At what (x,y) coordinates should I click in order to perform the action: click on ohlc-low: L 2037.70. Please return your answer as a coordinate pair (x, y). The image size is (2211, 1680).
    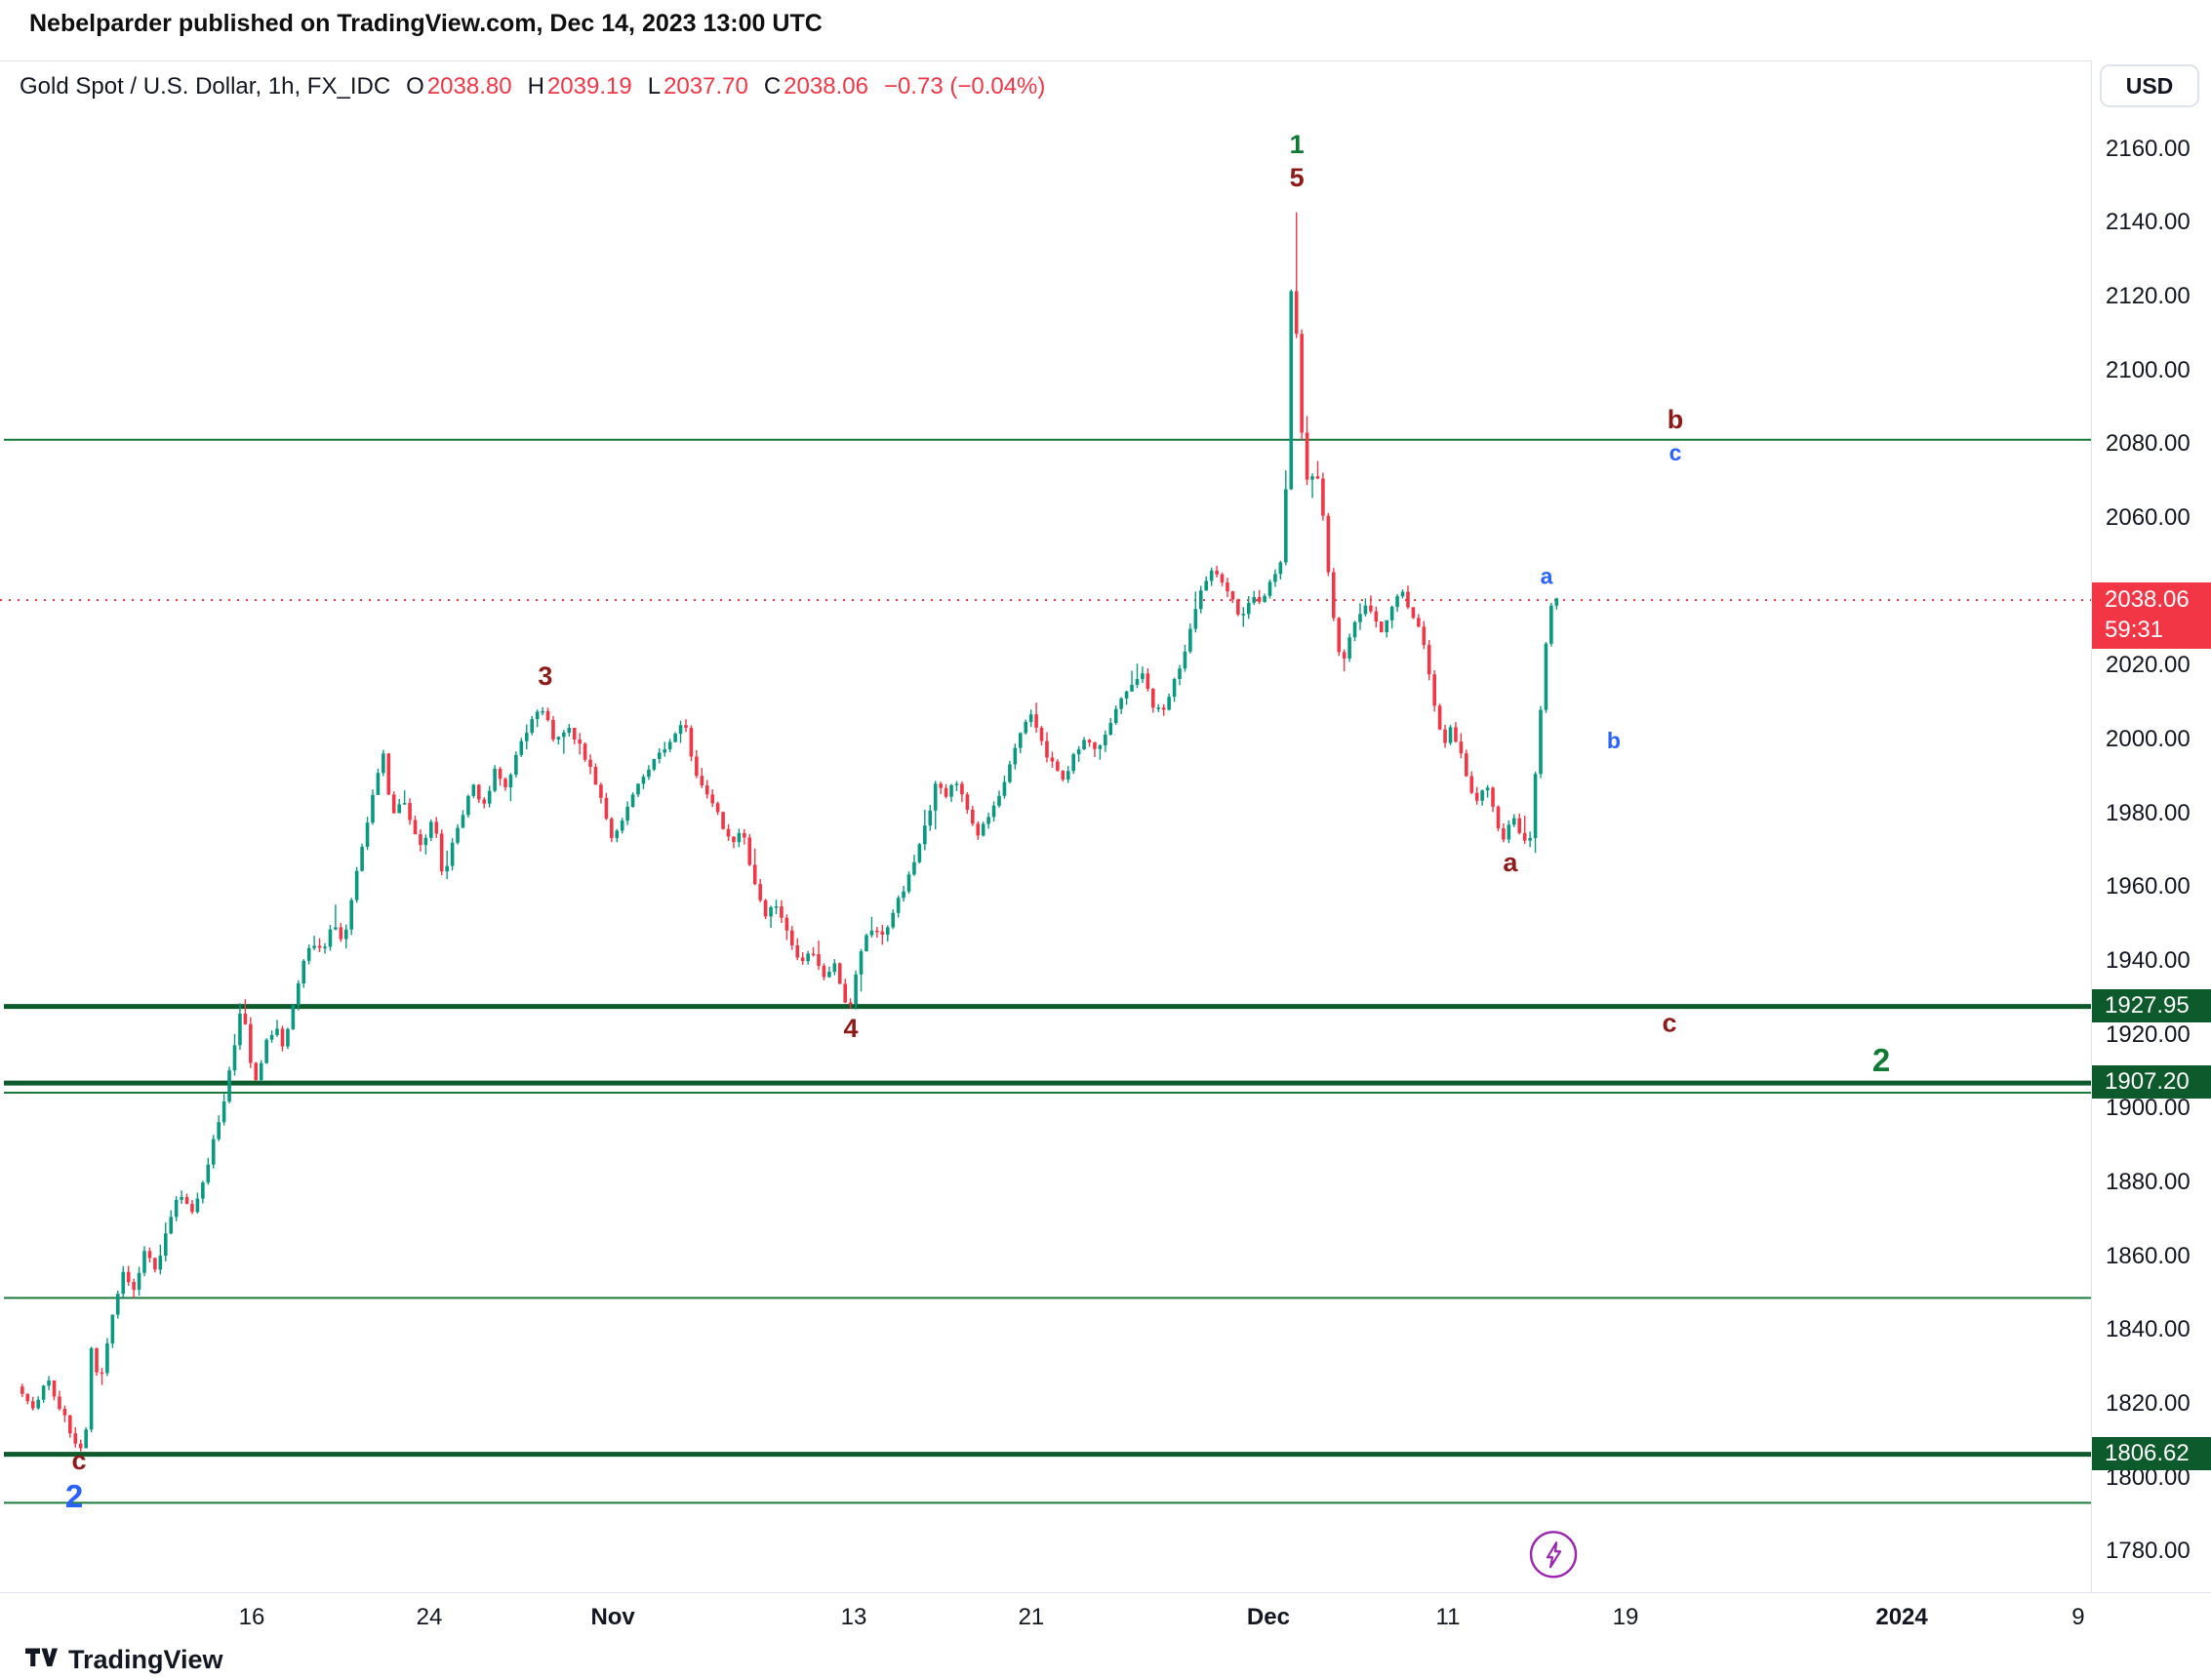
    Looking at the image, I should click on (698, 86).